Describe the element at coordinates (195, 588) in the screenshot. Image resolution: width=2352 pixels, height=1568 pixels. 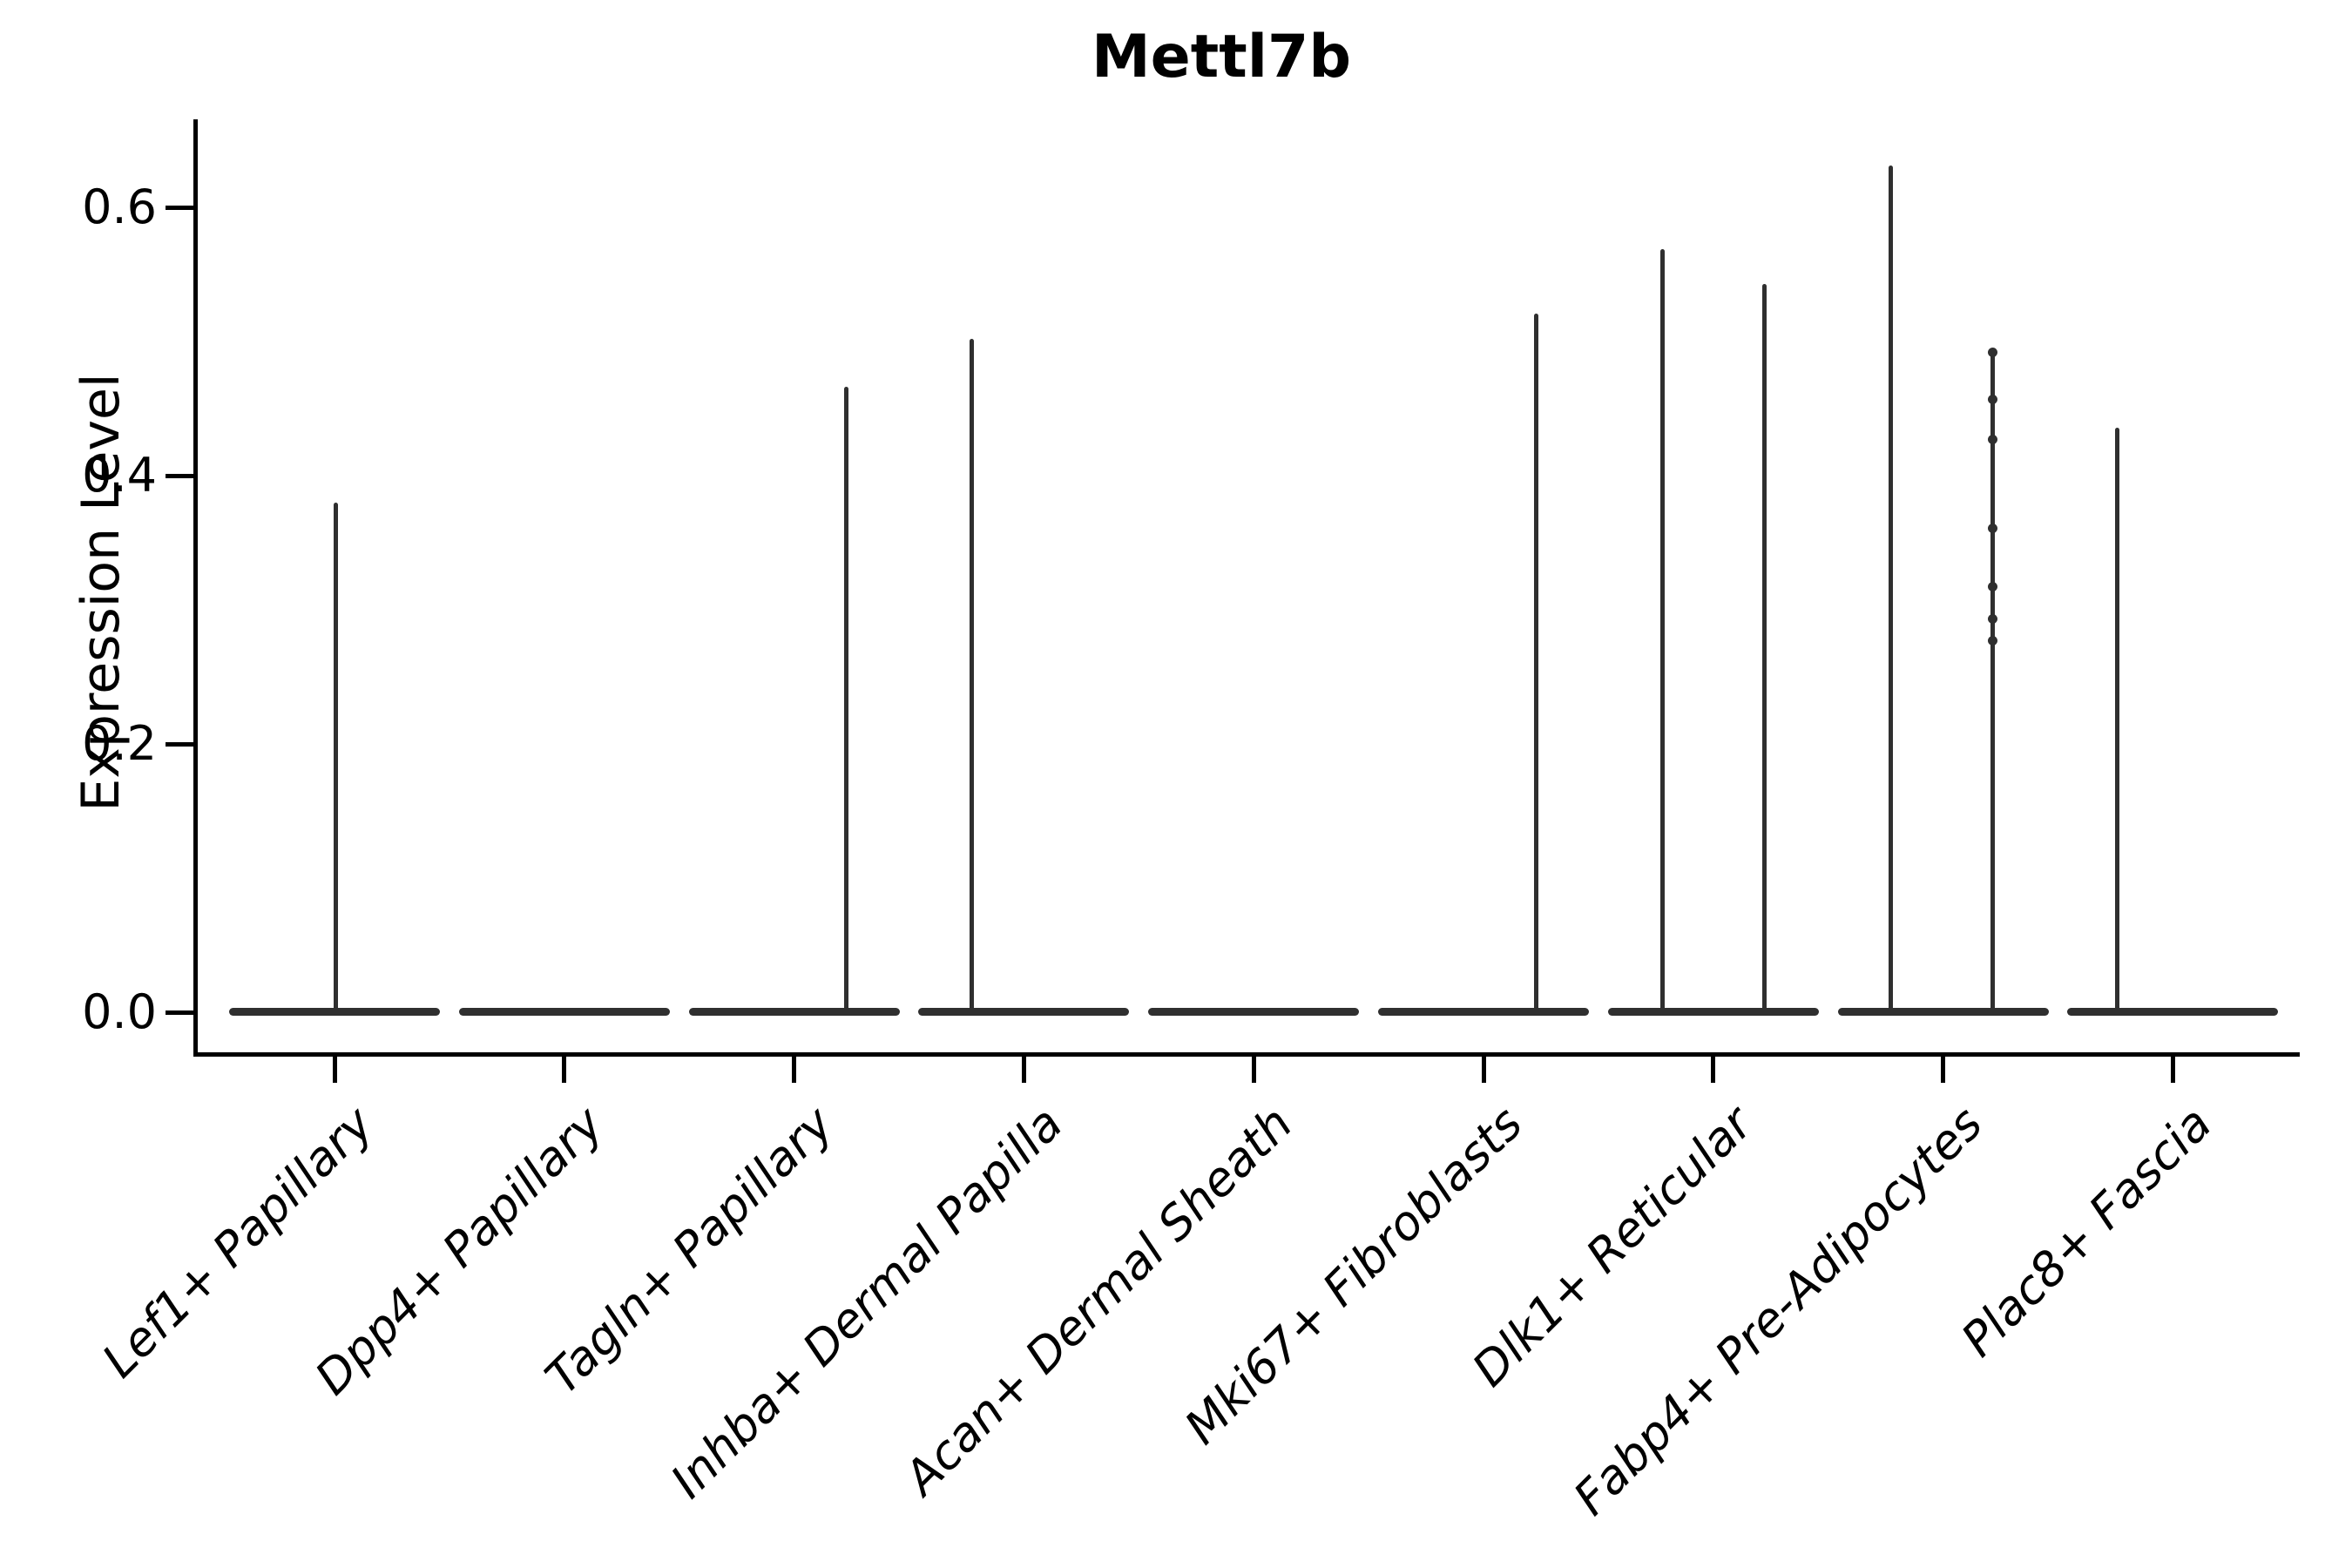
I see `y-axis-spine` at that location.